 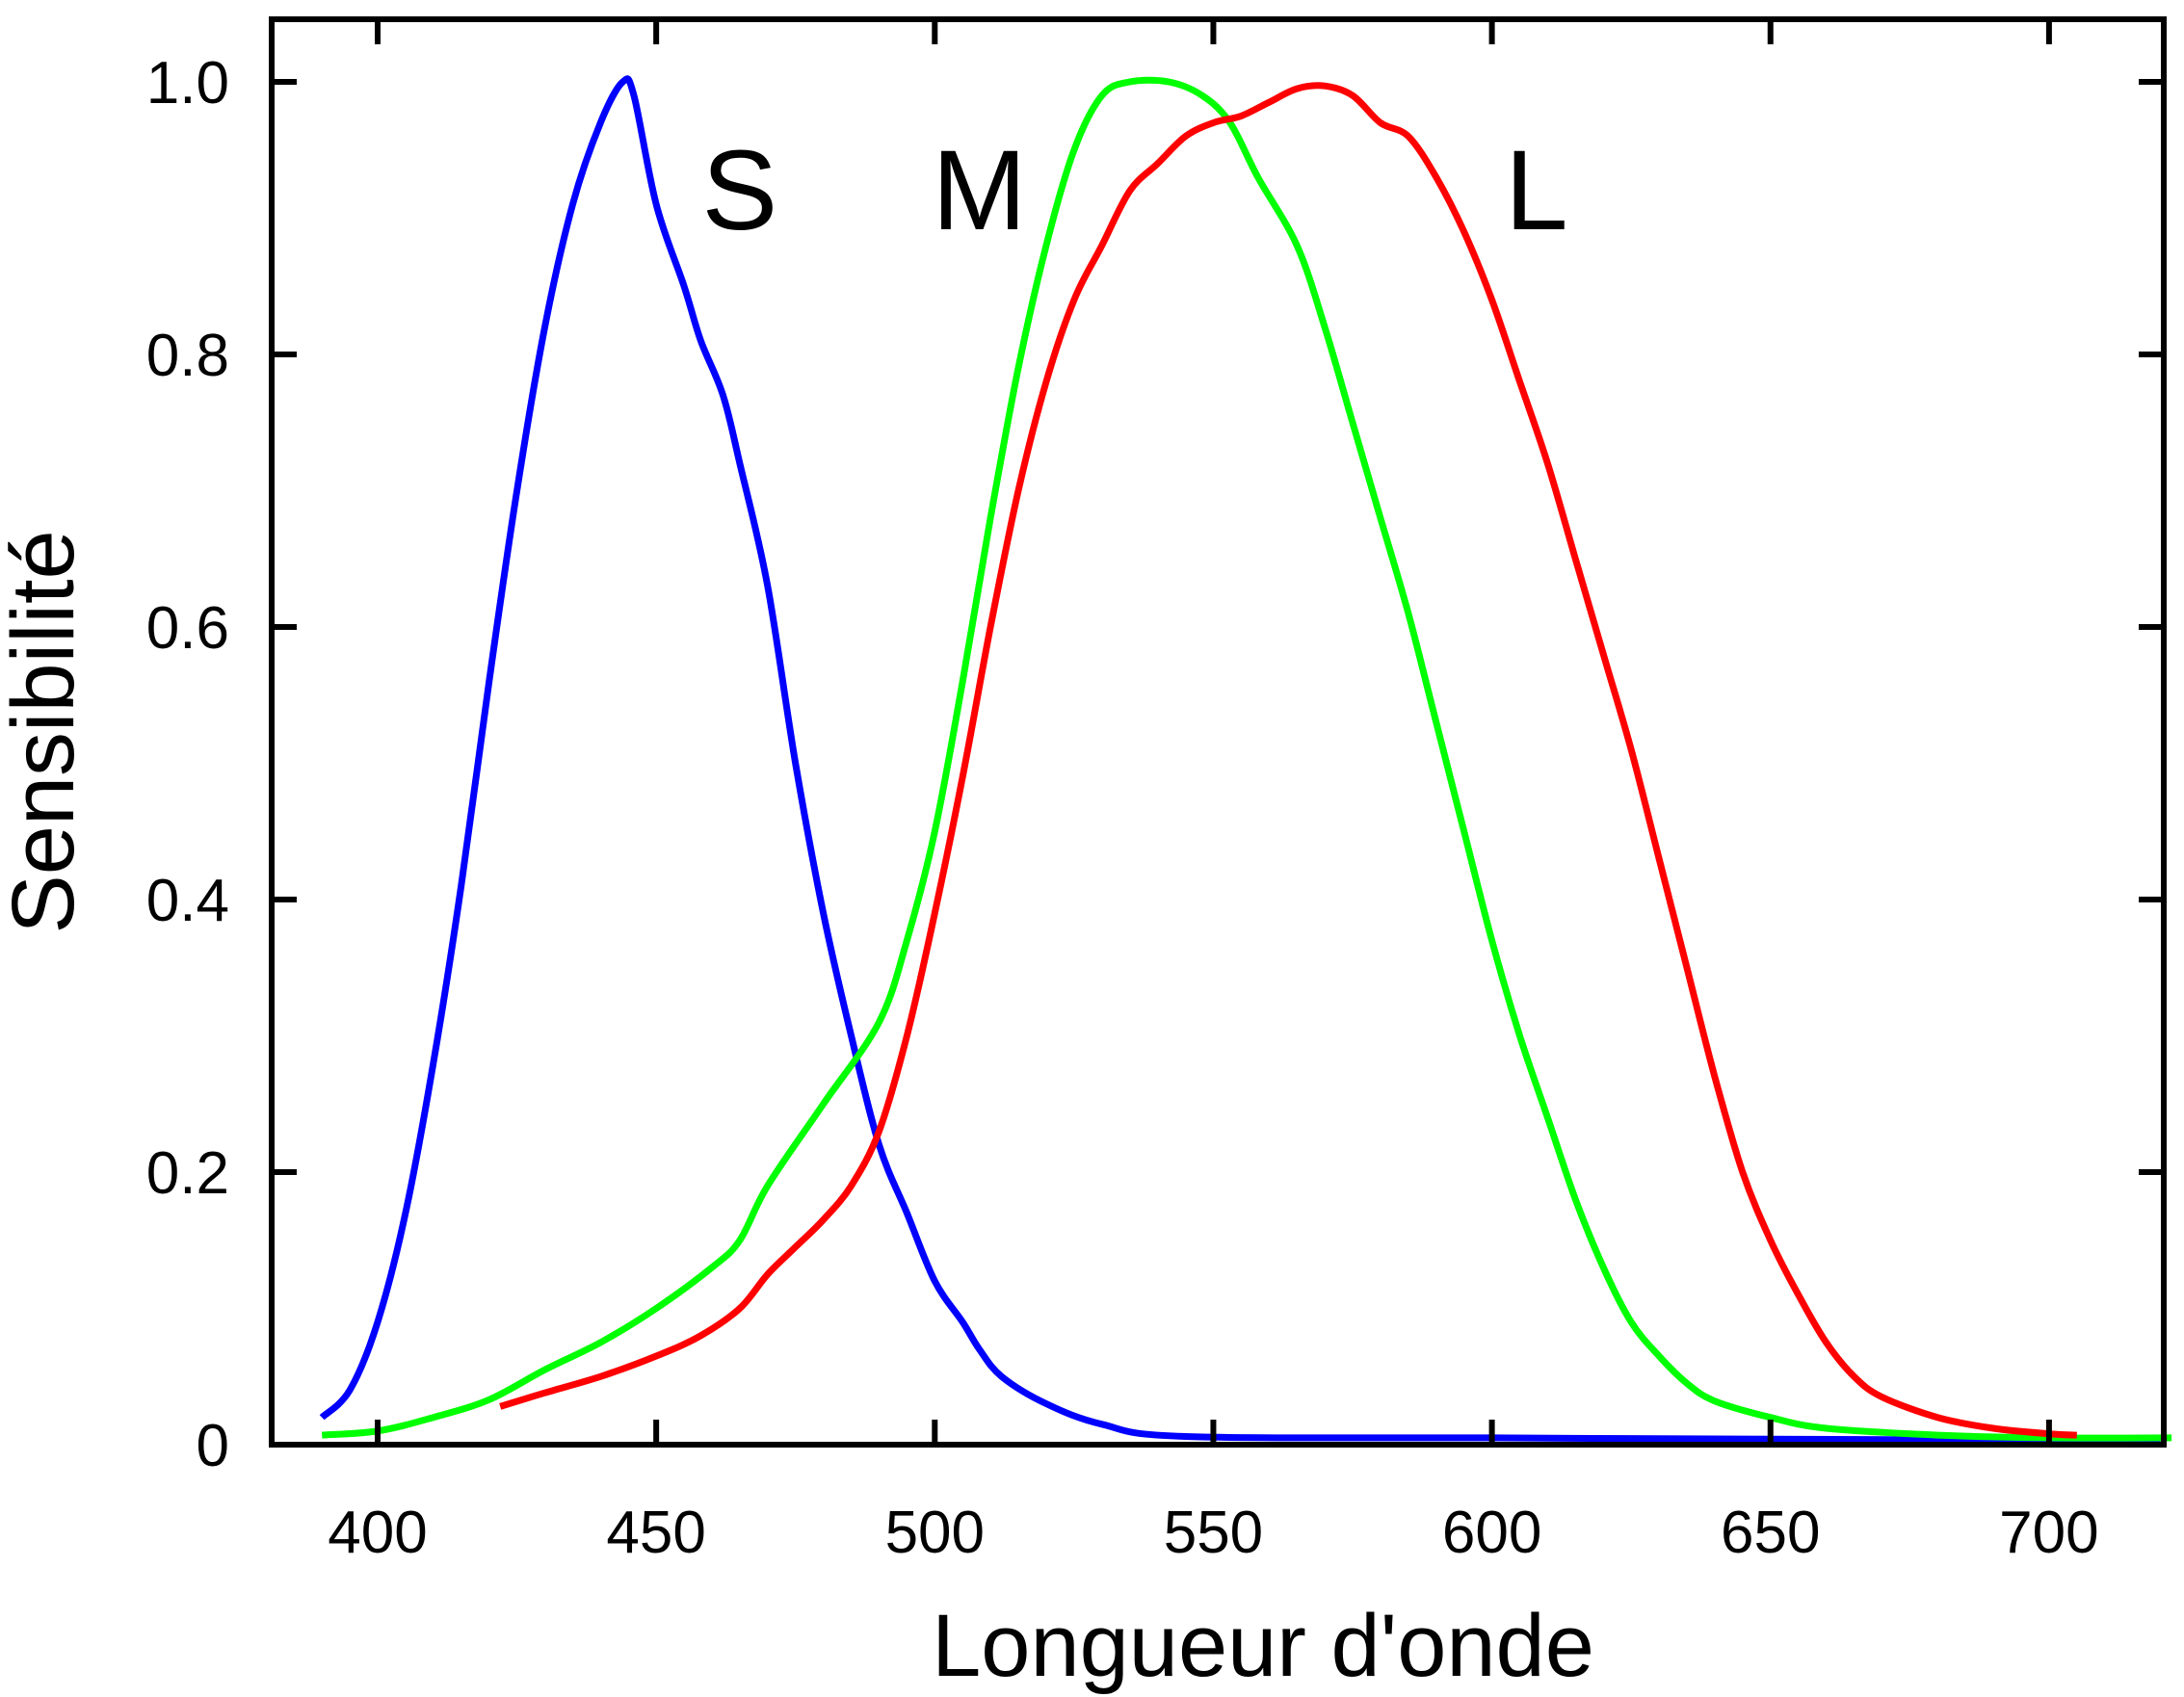 What do you see at coordinates (1492, 1533) in the screenshot?
I see `x-tick-label: 600` at bounding box center [1492, 1533].